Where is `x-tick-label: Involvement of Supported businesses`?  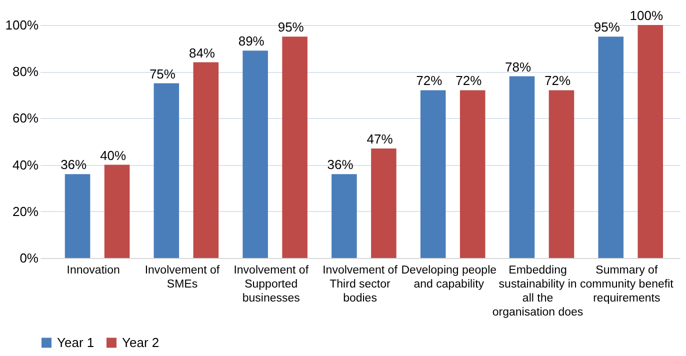 x-tick-label: Involvement of Supported businesses is located at coordinates (272, 284).